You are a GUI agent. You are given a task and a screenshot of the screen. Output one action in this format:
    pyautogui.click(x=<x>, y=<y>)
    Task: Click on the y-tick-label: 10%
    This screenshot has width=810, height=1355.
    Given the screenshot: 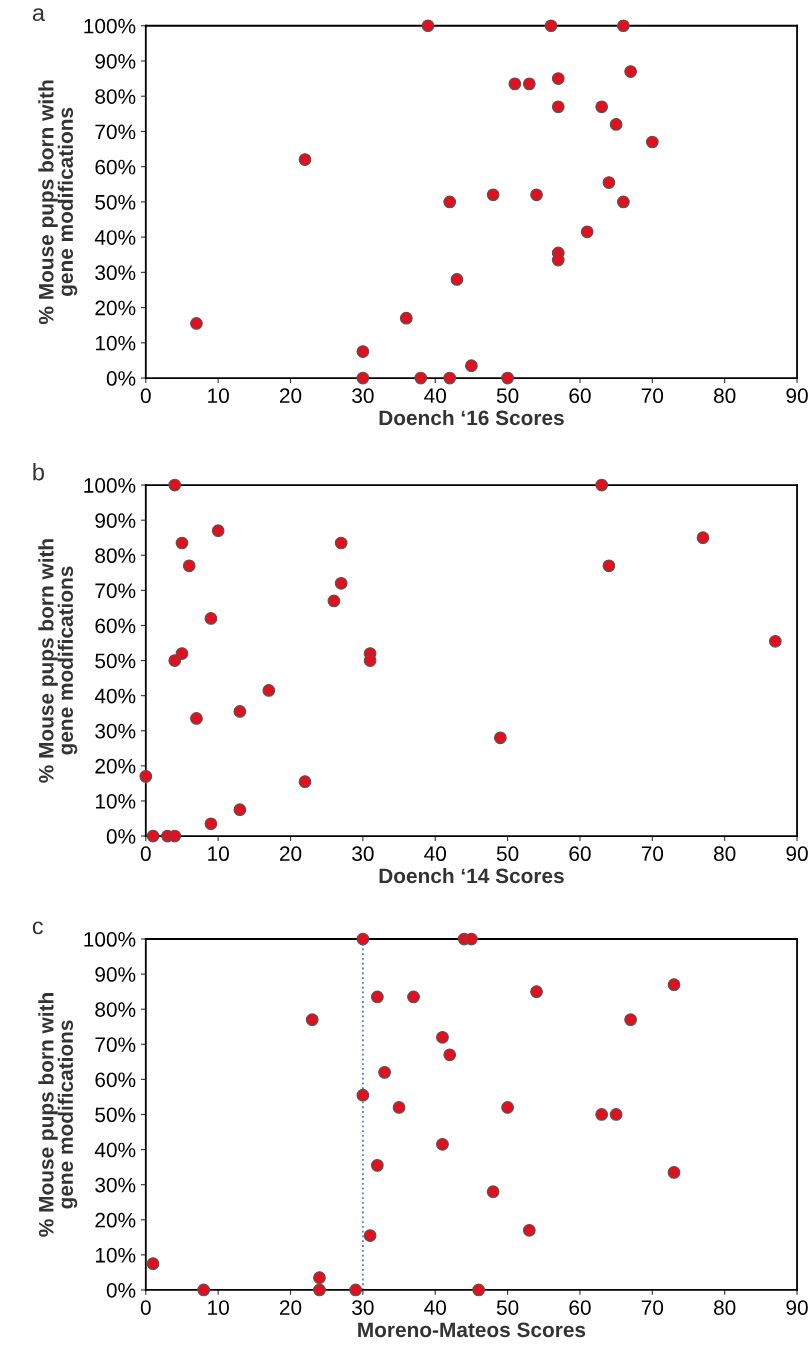 What is the action you would take?
    pyautogui.click(x=115, y=801)
    